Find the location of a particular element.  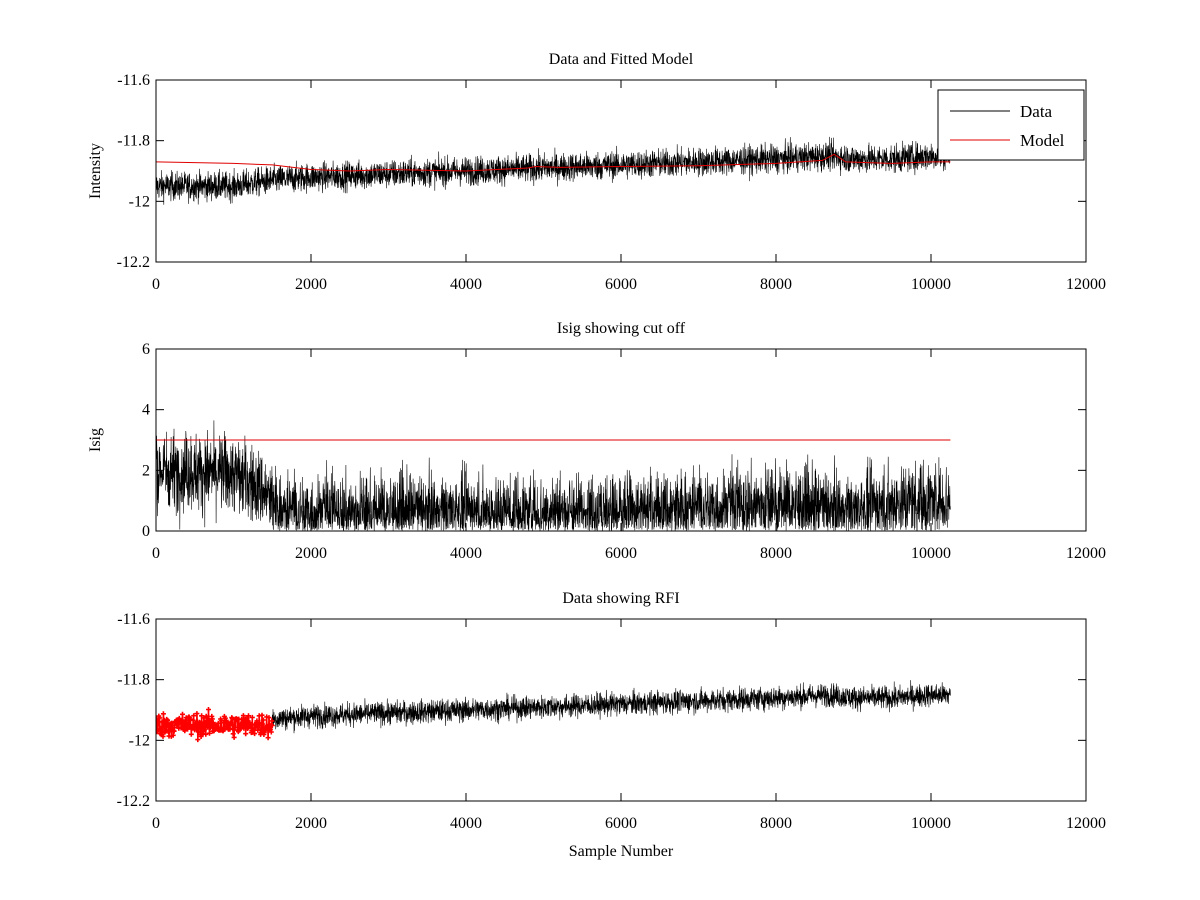

chart-title: Data and Fitted Model is located at coordinates (621, 59).